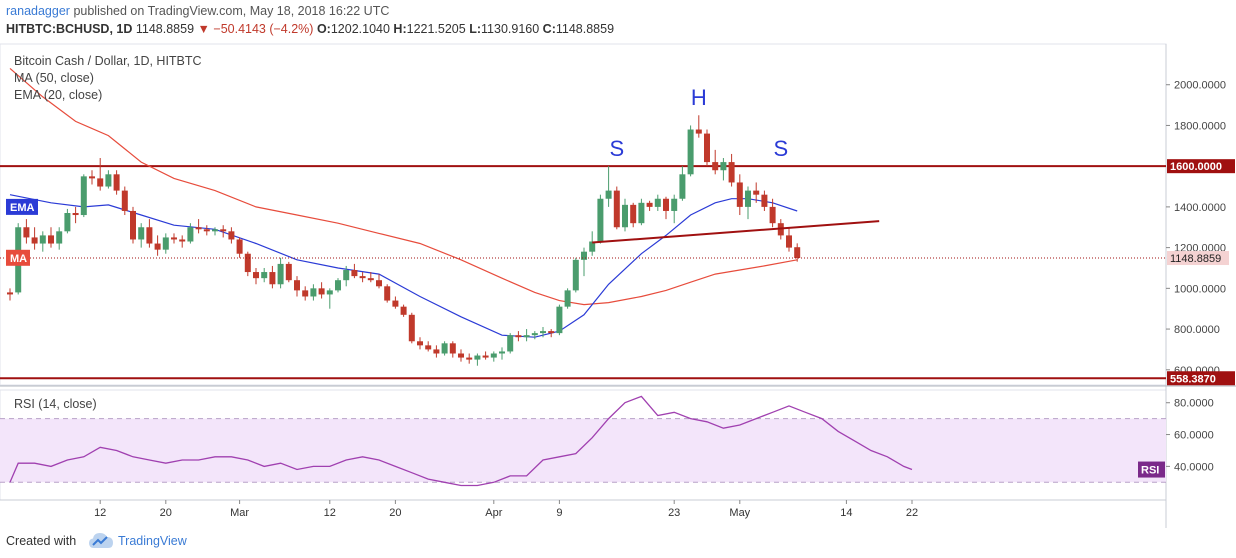  I want to click on badge-label-ema: EMA, so click(22, 208).